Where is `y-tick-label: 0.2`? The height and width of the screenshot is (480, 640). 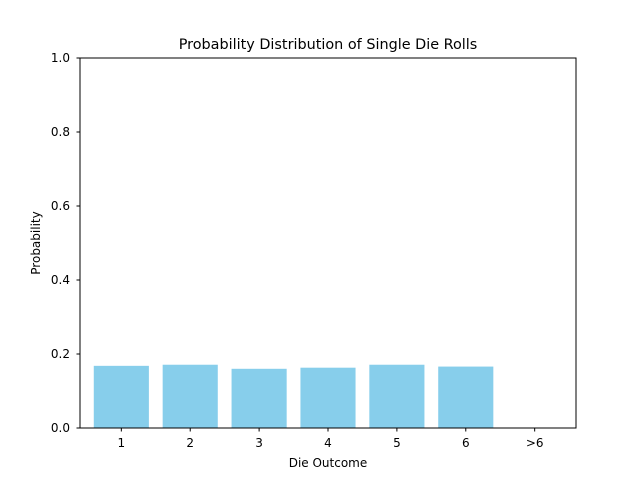 y-tick-label: 0.2 is located at coordinates (60, 354).